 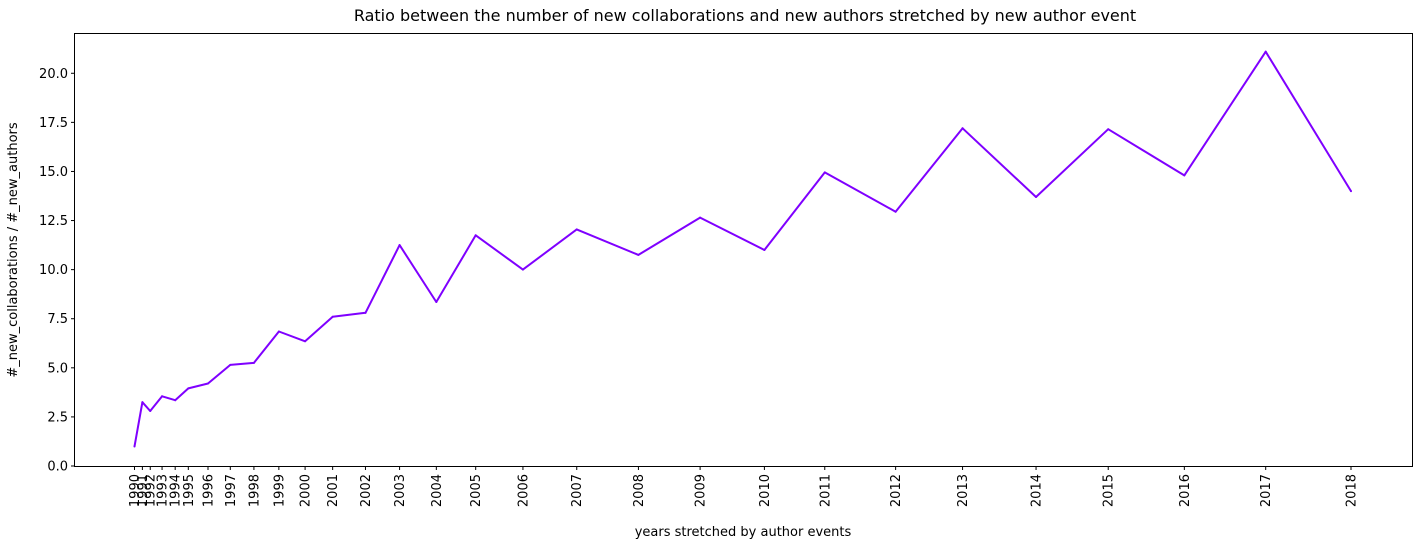 I want to click on x-tick-label: 2007, so click(x=577, y=490).